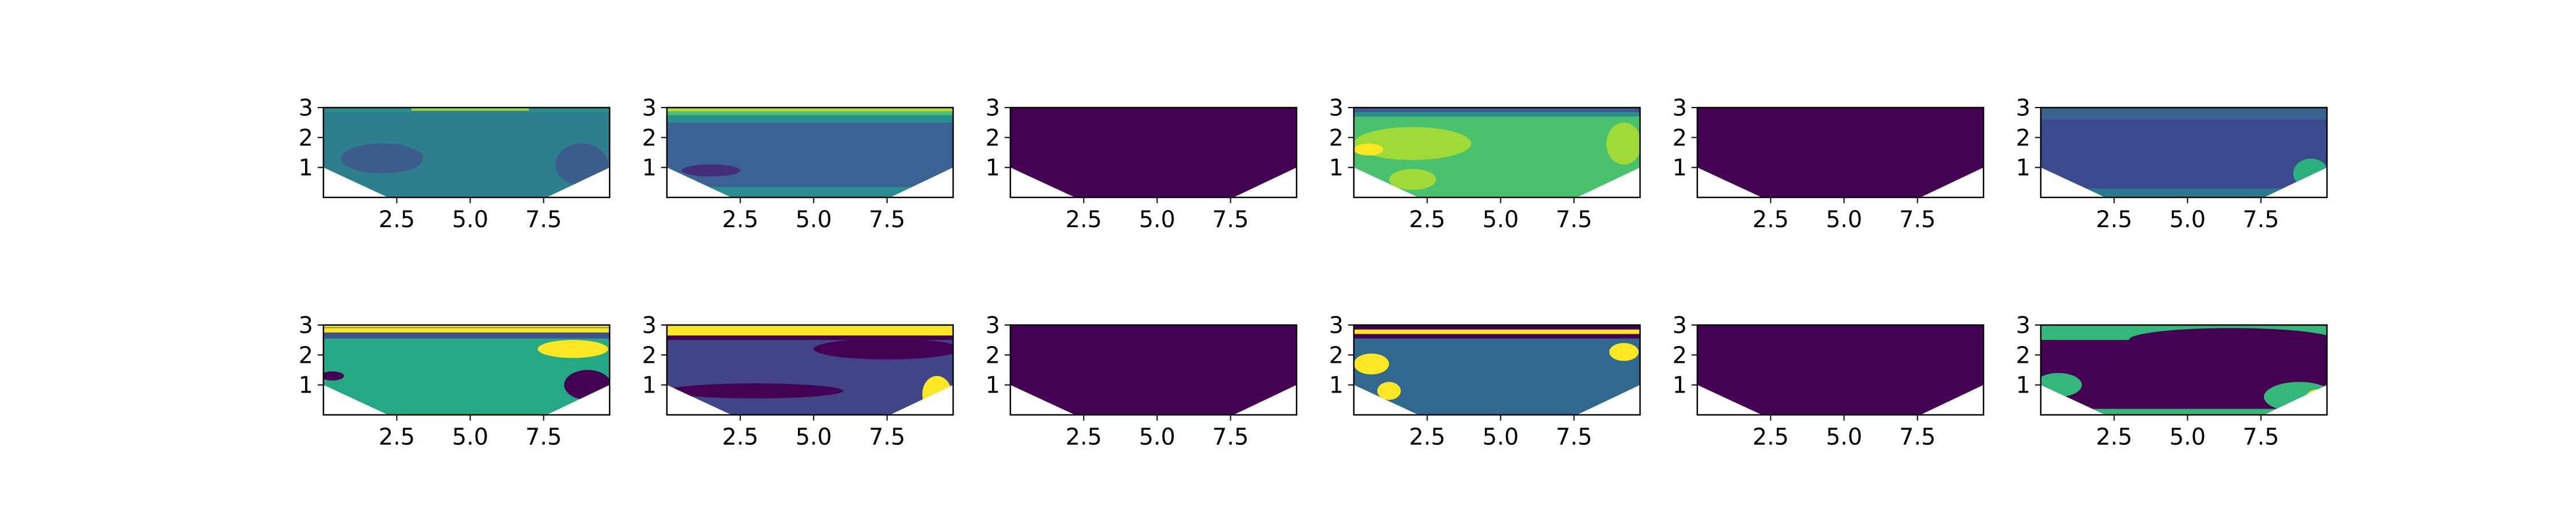 This screenshot has height=515, width=2576. I want to click on panel-r2c4: 2.5 5.0 7.5 1 2 3, so click(1485, 381).